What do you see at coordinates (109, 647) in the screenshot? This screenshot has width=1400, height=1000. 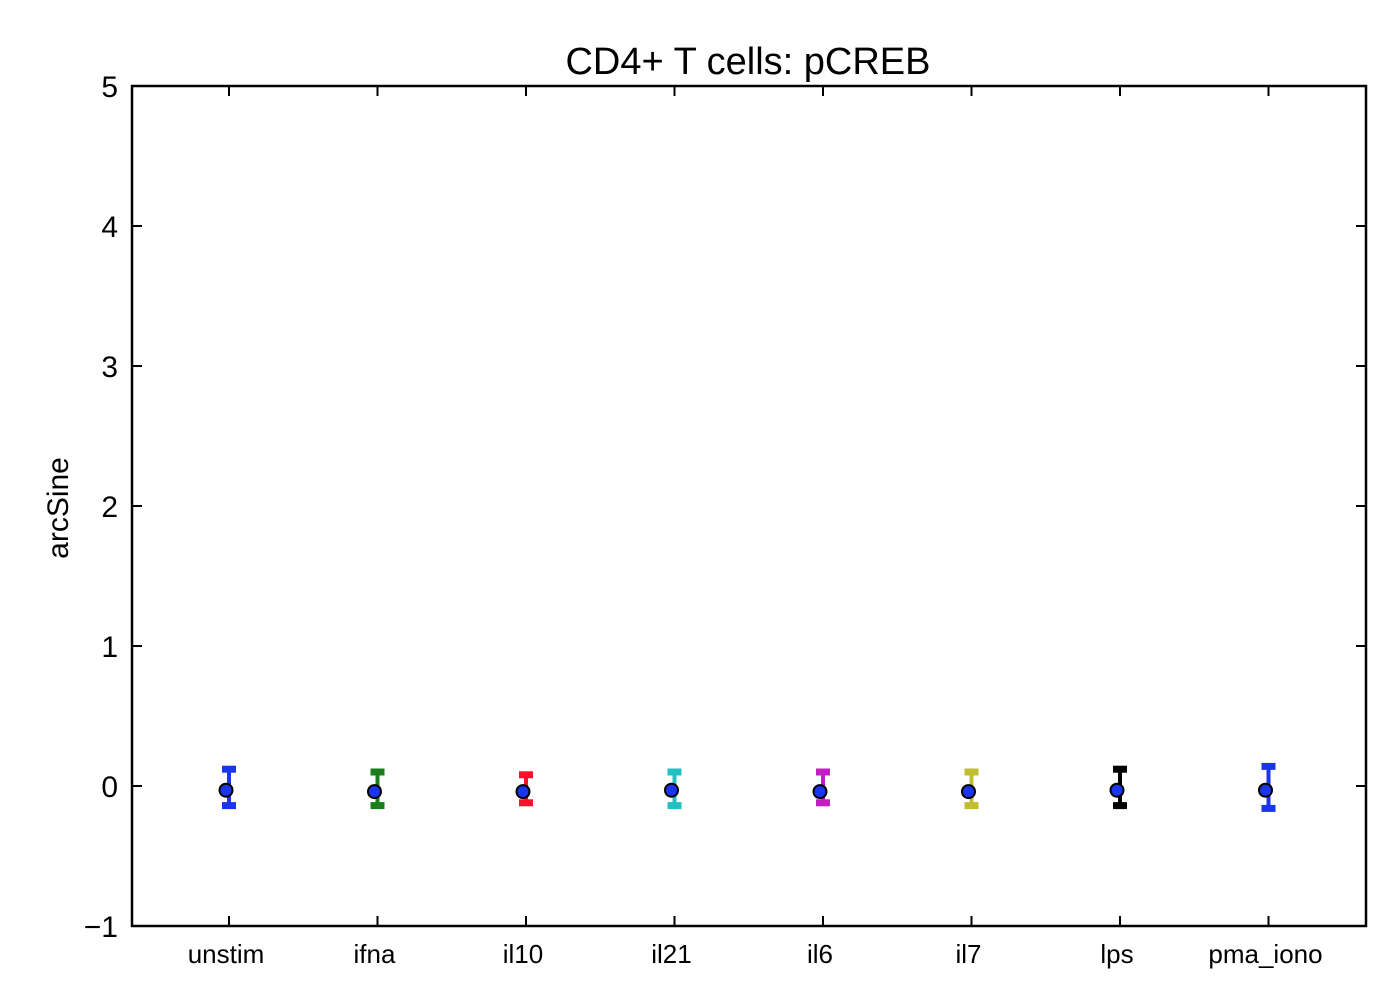 I see `y-tick-label: 1` at bounding box center [109, 647].